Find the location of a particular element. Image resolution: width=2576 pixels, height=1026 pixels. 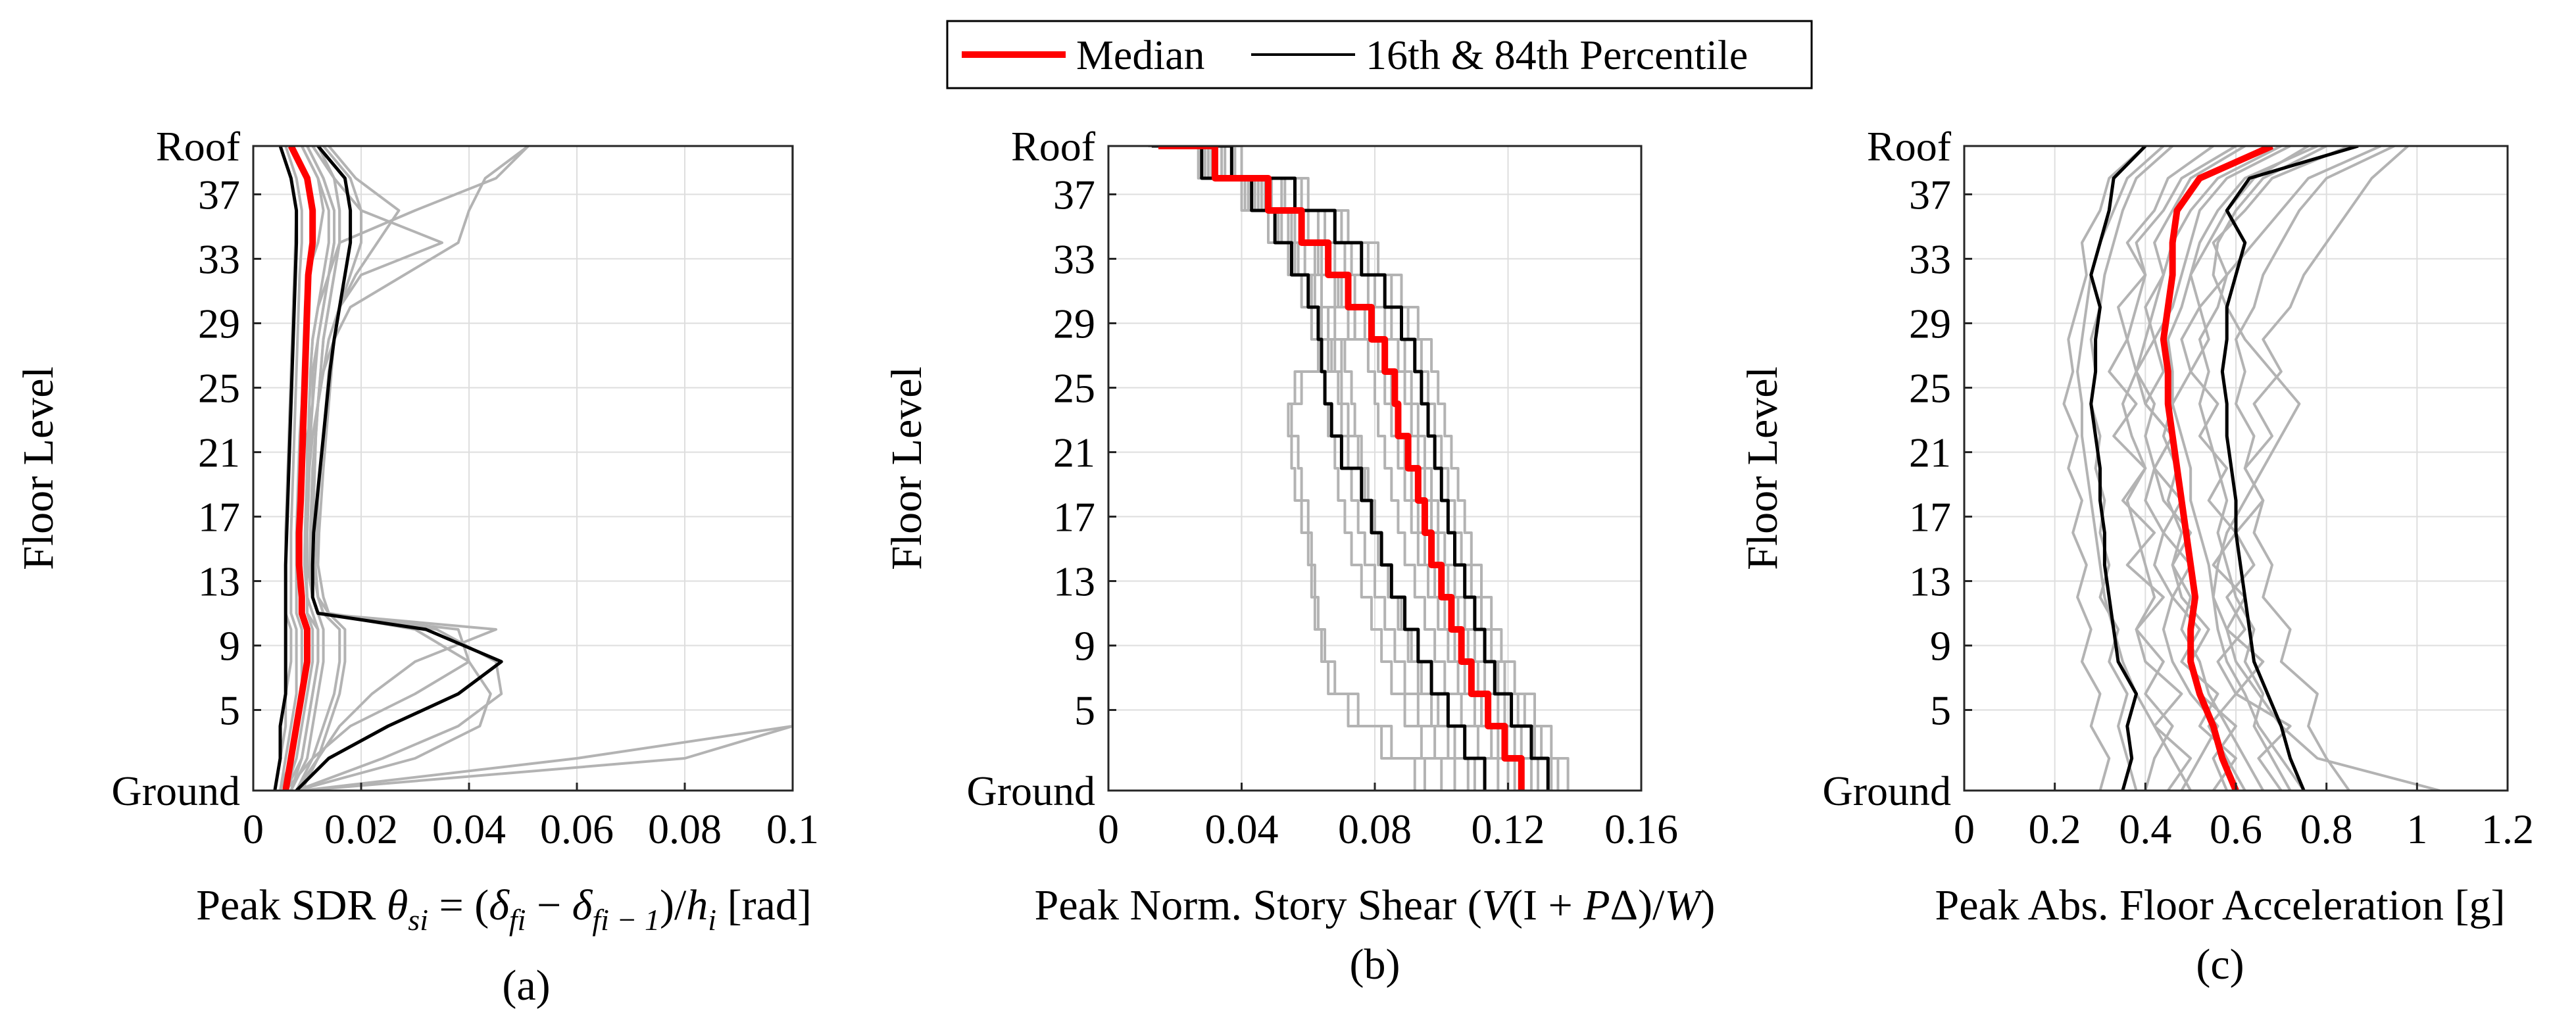

panel-a-ytick-6: 25 is located at coordinates (219, 388).